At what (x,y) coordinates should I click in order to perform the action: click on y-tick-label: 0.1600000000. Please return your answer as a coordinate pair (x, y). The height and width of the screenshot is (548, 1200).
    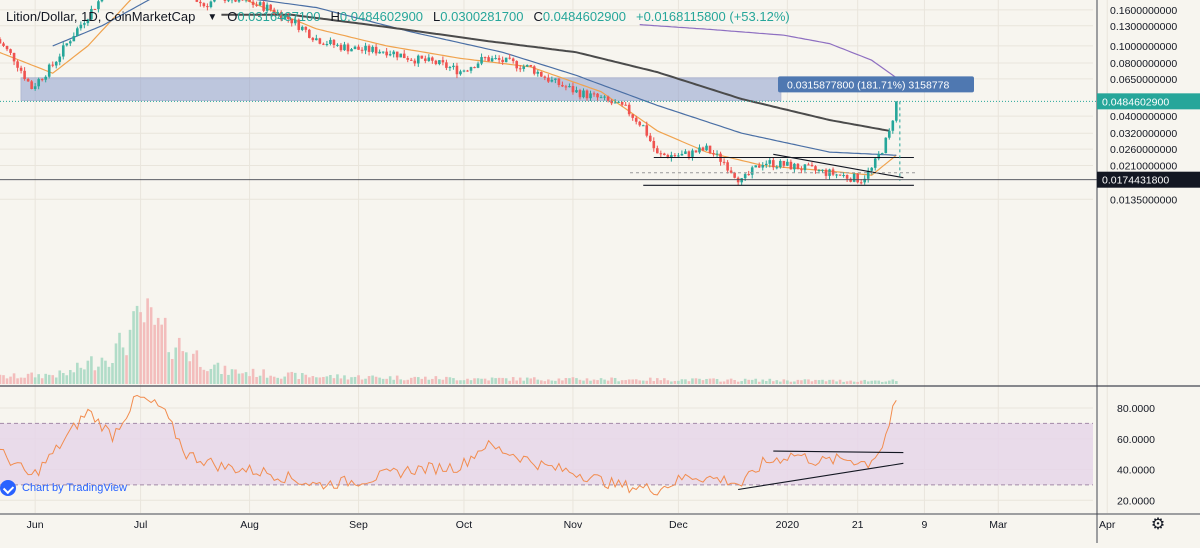
    Looking at the image, I should click on (1143, 11).